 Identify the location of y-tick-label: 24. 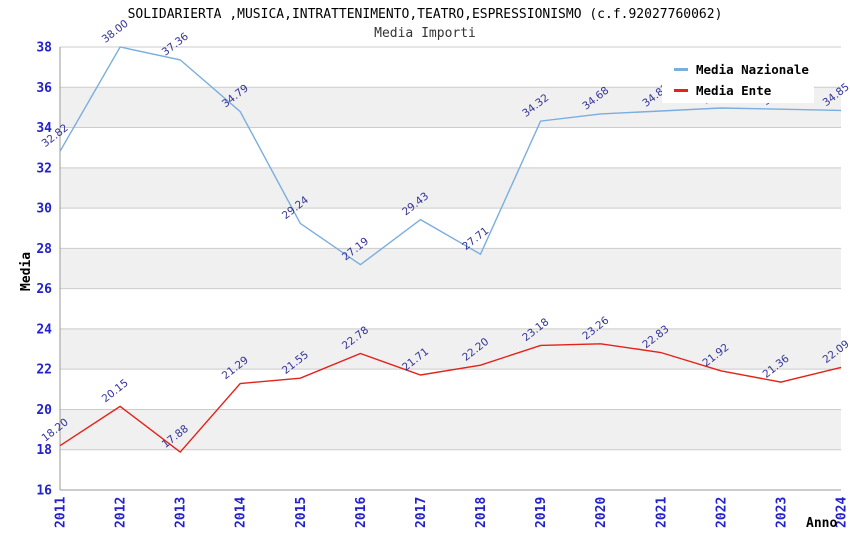
(44, 329).